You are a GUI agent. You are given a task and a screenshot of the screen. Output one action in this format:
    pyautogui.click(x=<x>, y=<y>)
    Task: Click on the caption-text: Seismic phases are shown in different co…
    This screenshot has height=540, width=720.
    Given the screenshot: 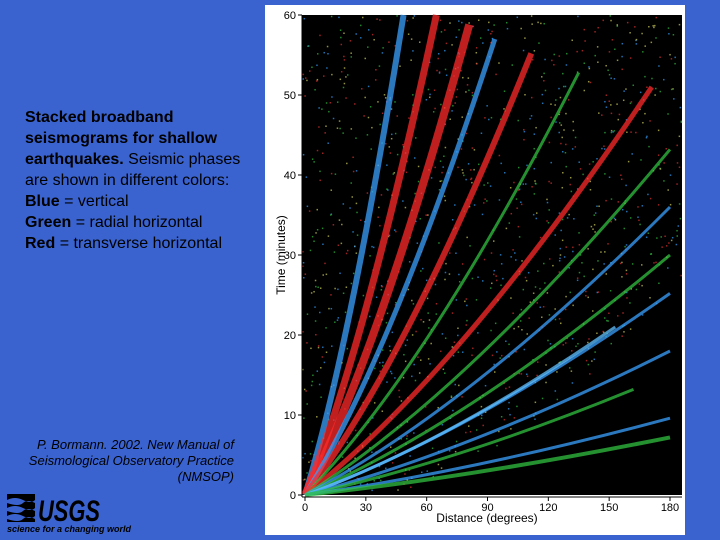 What is the action you would take?
    pyautogui.click(x=133, y=170)
    